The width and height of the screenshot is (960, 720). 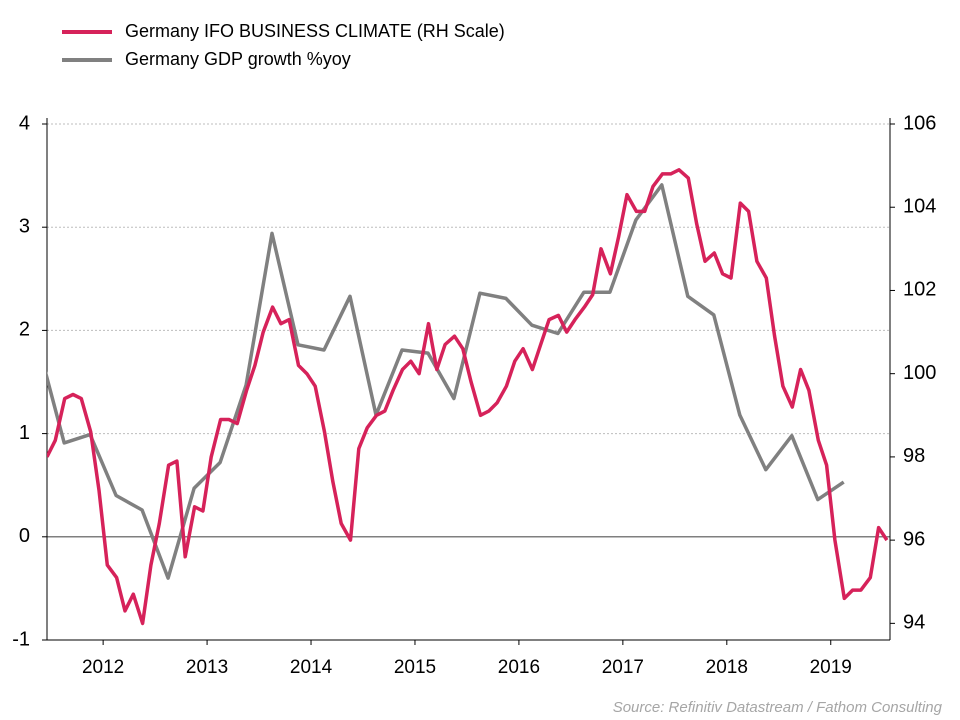 What do you see at coordinates (24, 536) in the screenshot?
I see `y-tick-label: 0` at bounding box center [24, 536].